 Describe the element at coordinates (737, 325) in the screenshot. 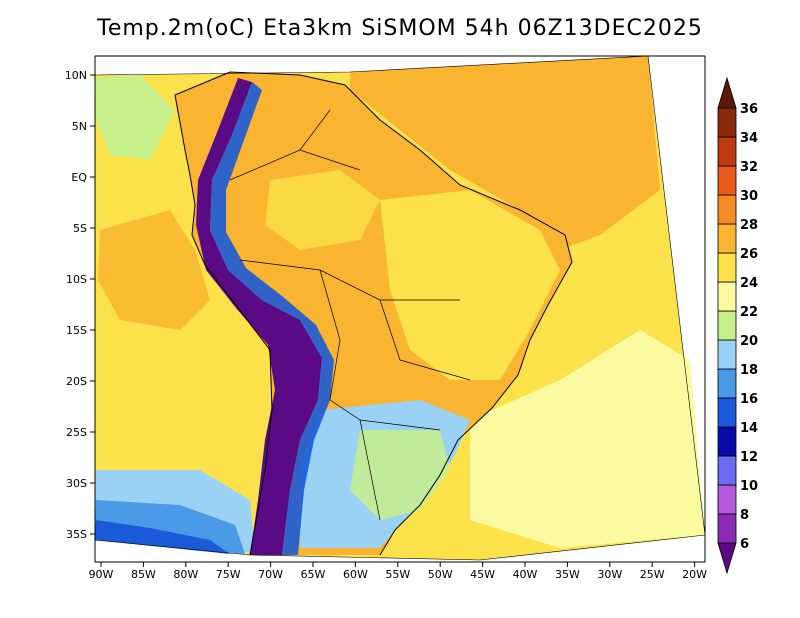

I see `colorbar: 6 8 10 12 14 16 18 20 22 24 26 28 30 32 34 36` at that location.